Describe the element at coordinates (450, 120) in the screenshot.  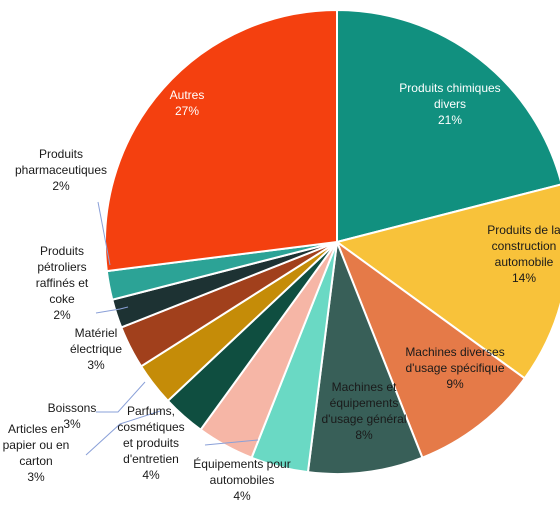
I see `slice-label-line: 21%` at that location.